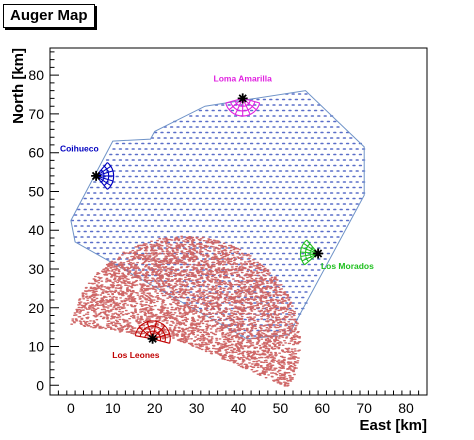  Describe the element at coordinates (197, 408) in the screenshot. I see `x-tick-label: 30` at that location.